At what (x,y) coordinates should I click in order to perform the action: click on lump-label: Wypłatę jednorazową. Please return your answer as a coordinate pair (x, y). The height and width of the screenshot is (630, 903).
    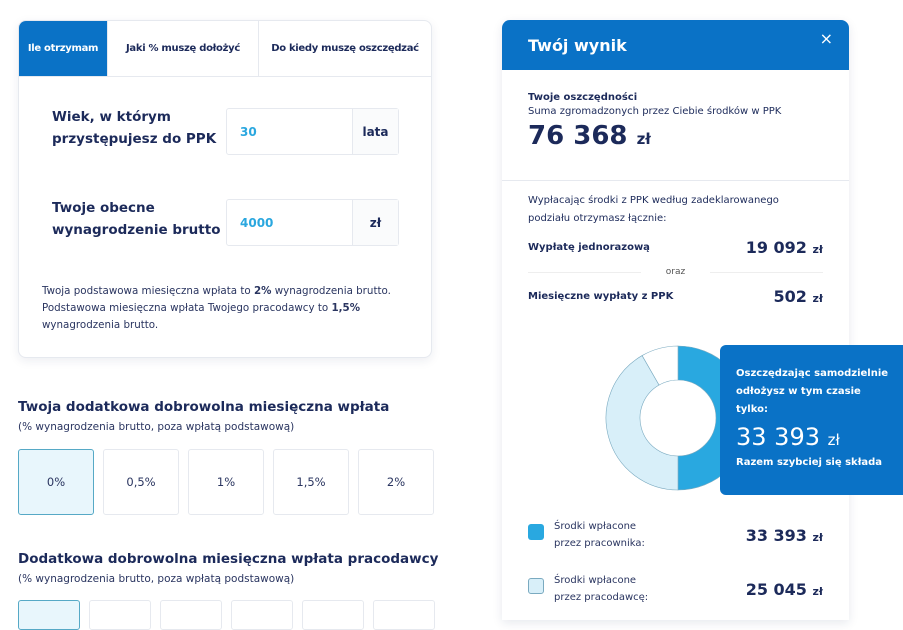
    Looking at the image, I should click on (589, 247).